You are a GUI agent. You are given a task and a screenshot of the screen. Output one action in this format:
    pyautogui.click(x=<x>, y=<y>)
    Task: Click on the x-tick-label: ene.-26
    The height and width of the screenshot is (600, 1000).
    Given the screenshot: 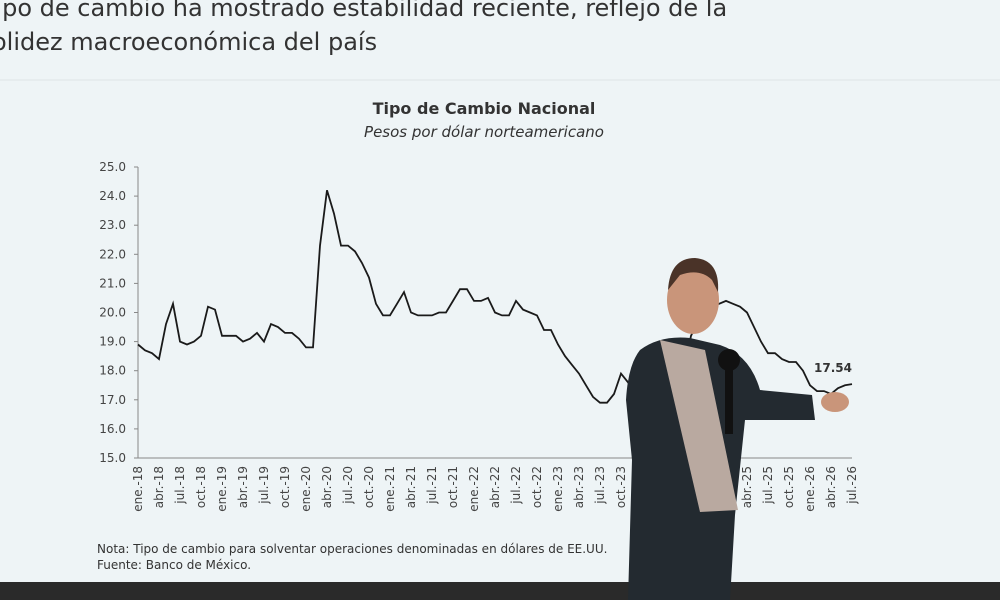 What is the action you would take?
    pyautogui.click(x=810, y=489)
    